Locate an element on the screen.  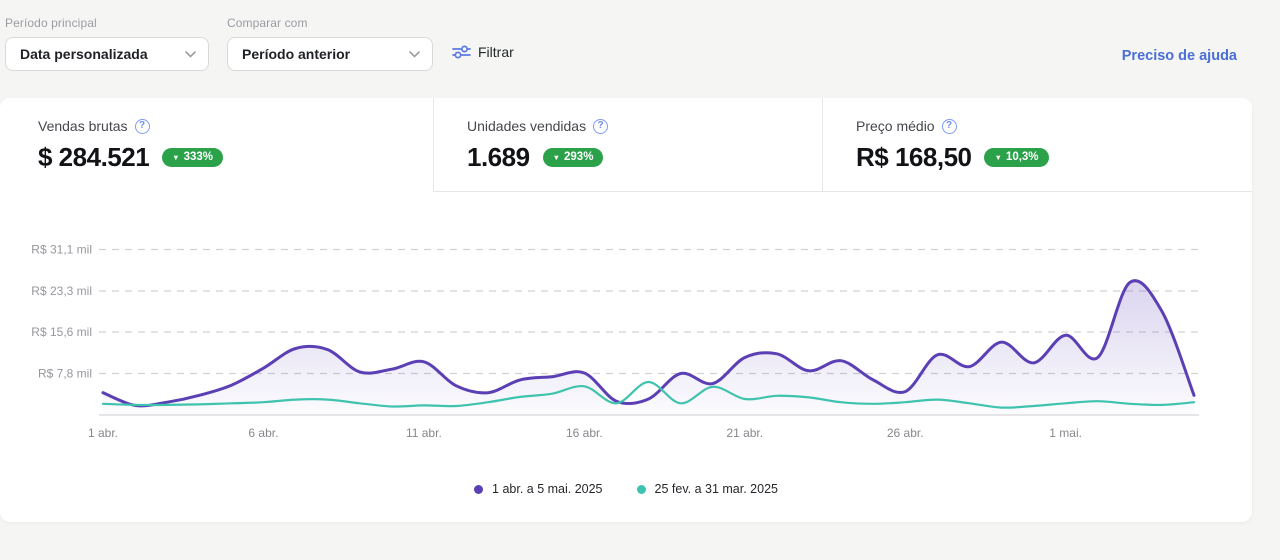
x-axis-tick: 1 abr. is located at coordinates (103, 433).